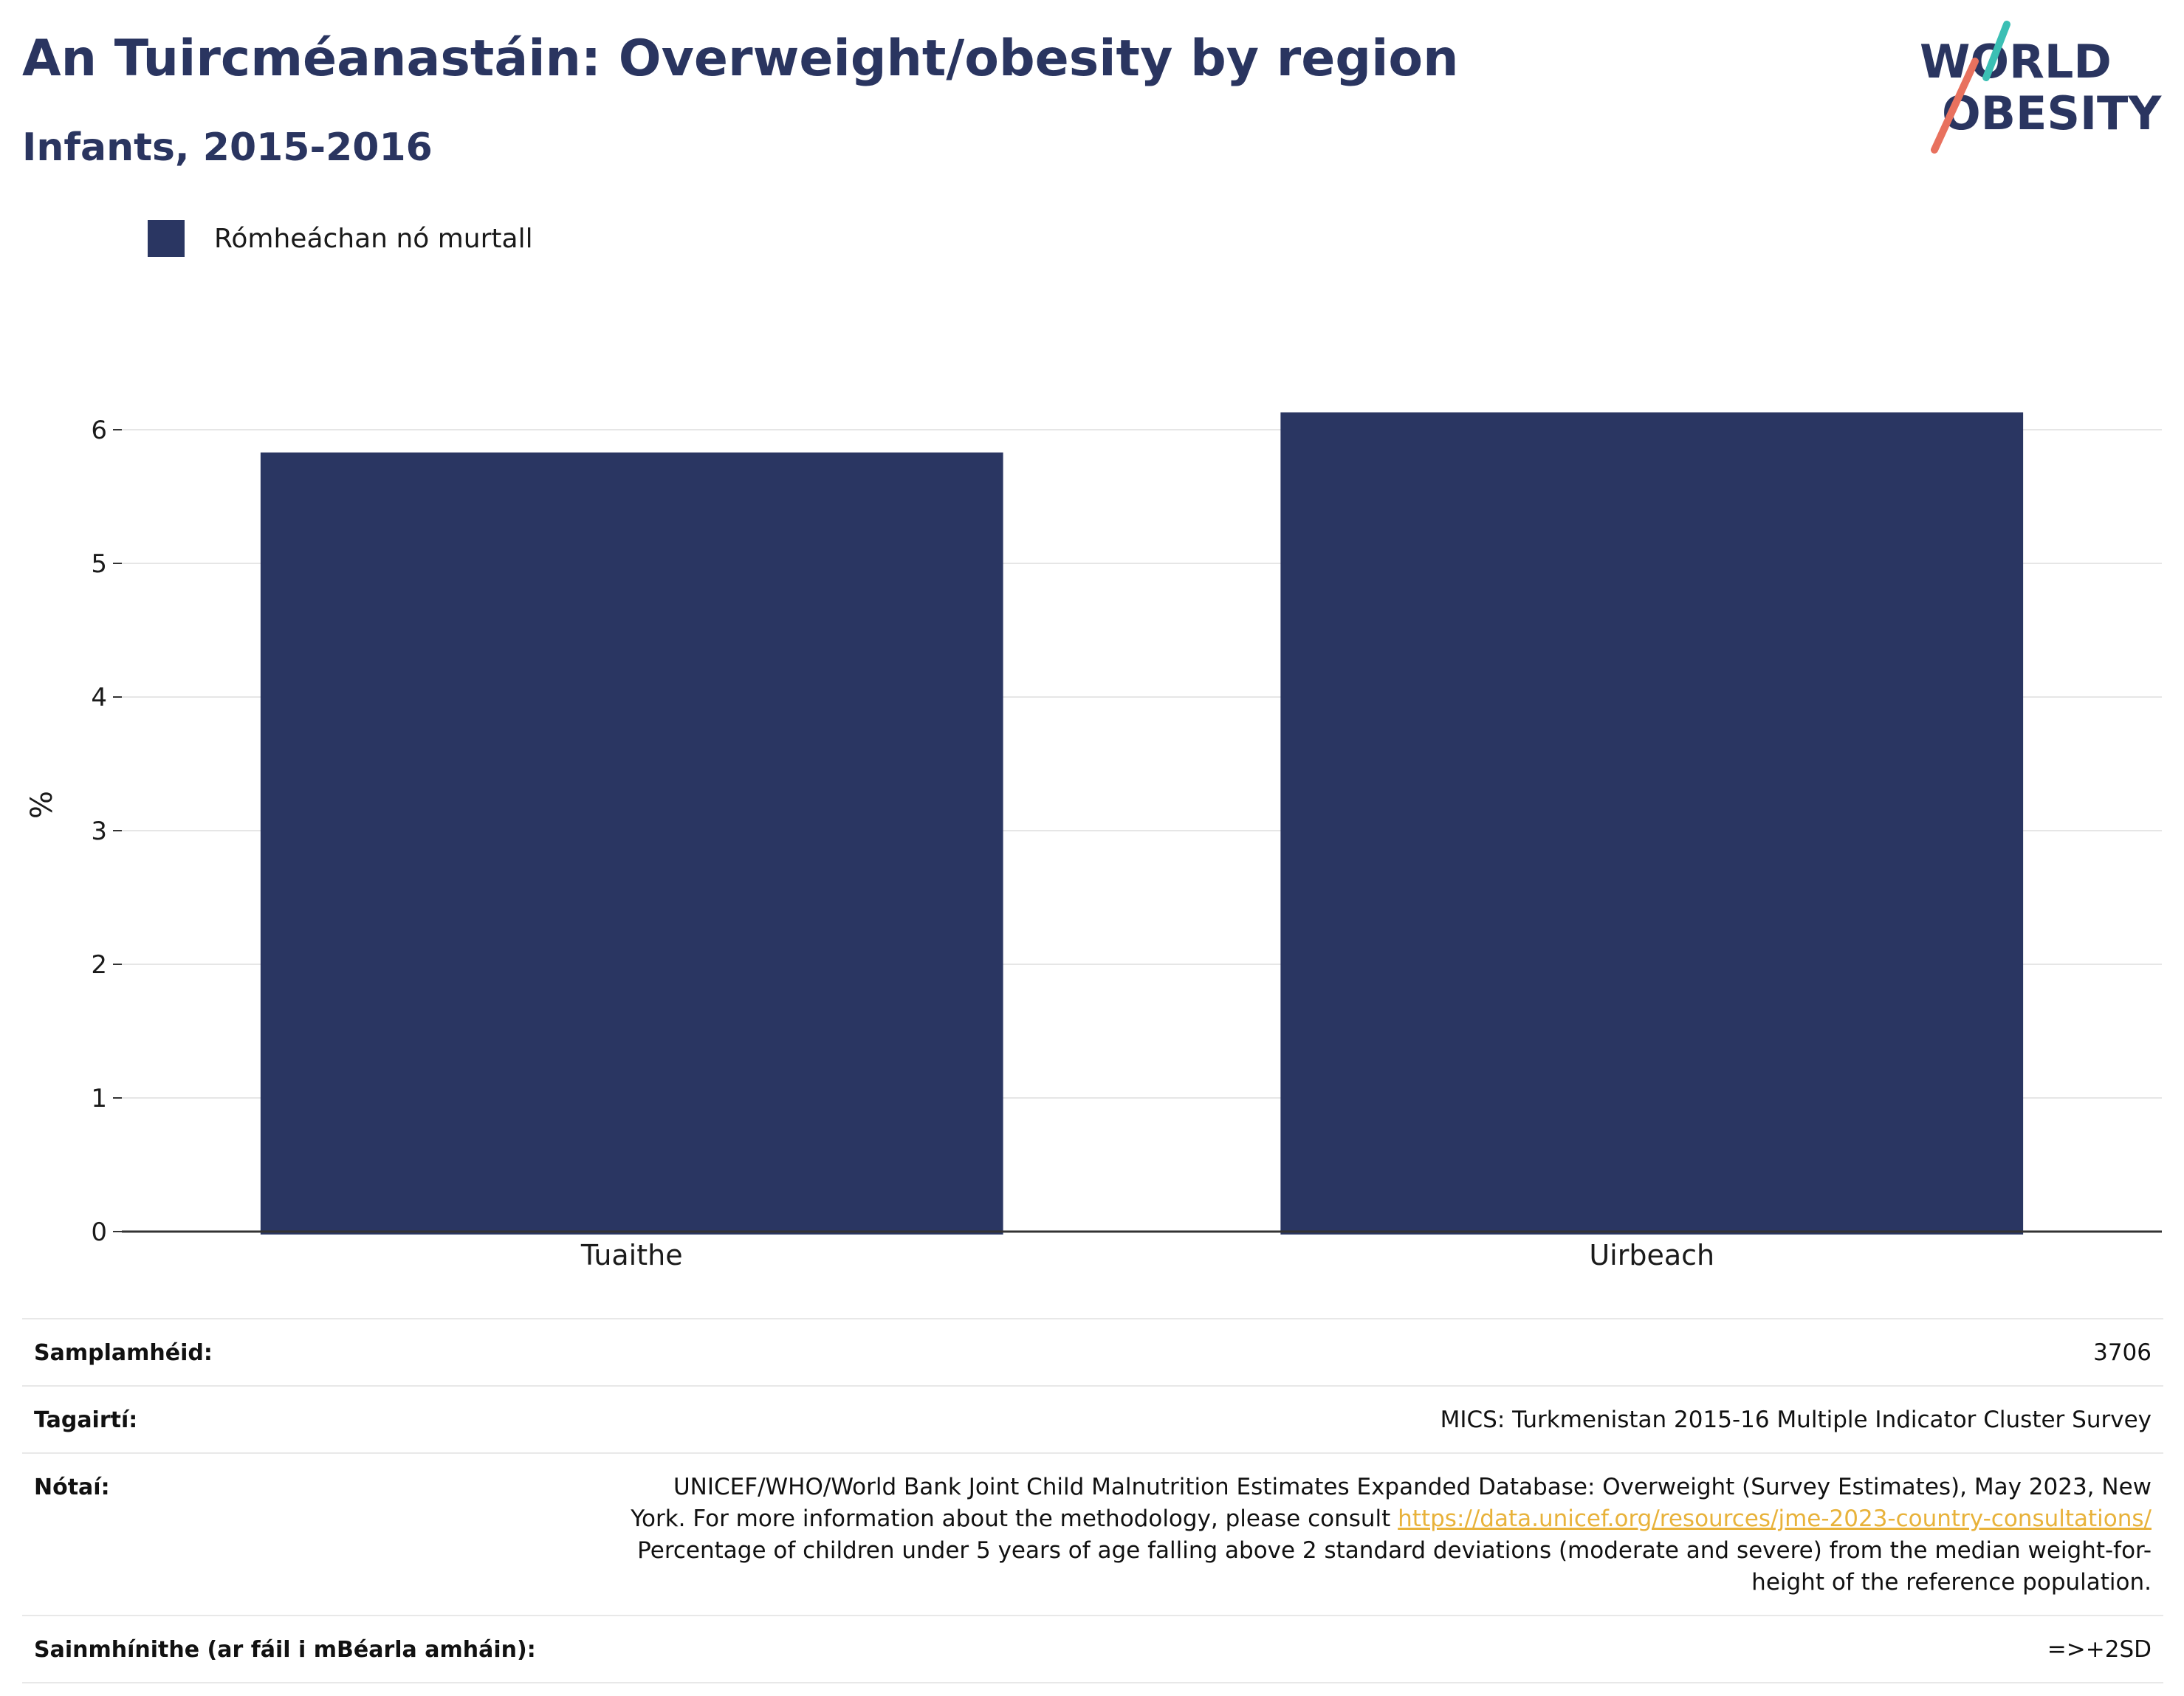 This screenshot has width=2184, height=1696. Describe the element at coordinates (99, 430) in the screenshot. I see `y-tick-label: 6` at that location.